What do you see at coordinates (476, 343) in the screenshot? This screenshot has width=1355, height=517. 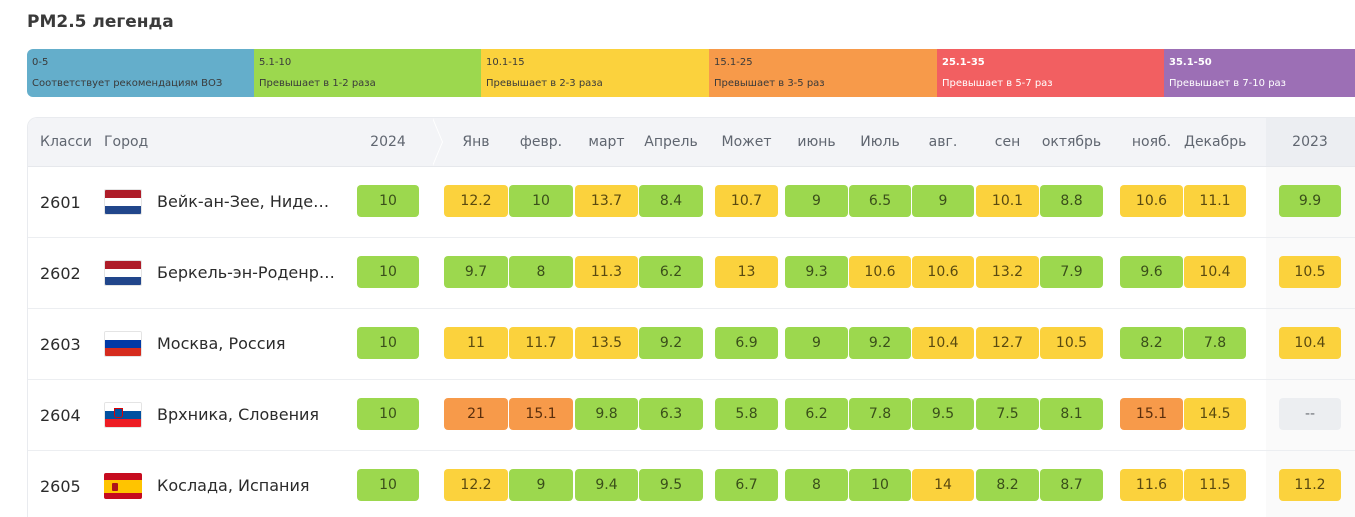 I see `value-month-cell: 11` at bounding box center [476, 343].